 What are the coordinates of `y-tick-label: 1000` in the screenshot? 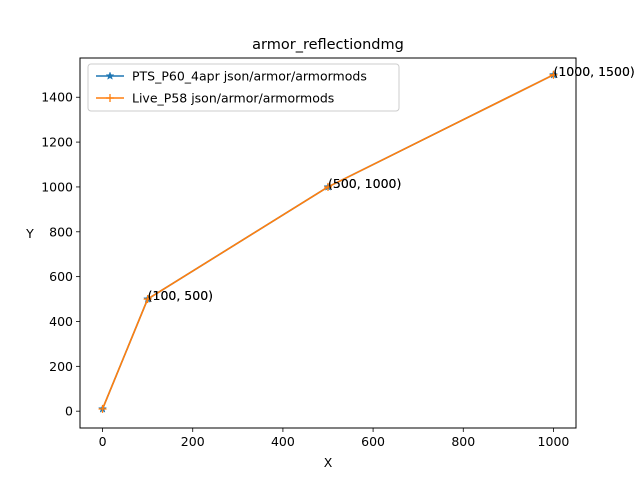 It's located at (57, 186).